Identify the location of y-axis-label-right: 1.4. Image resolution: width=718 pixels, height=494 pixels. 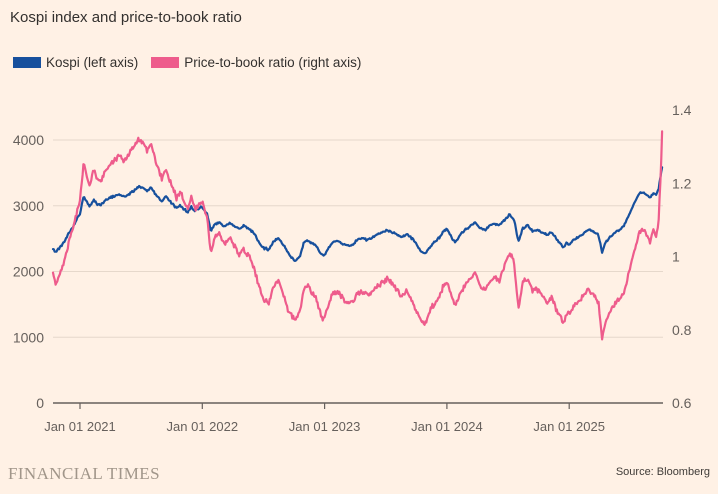
(682, 110).